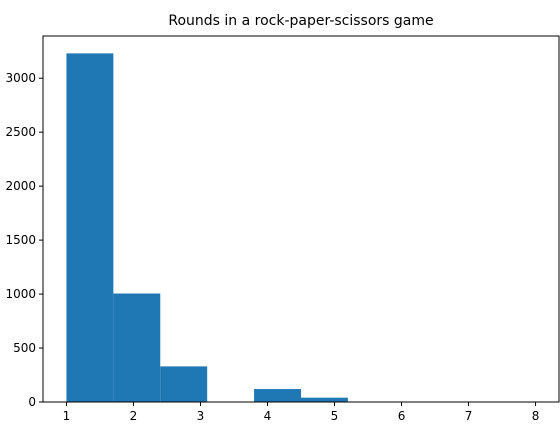 The width and height of the screenshot is (560, 435). I want to click on x-tick-label: 5, so click(335, 416).